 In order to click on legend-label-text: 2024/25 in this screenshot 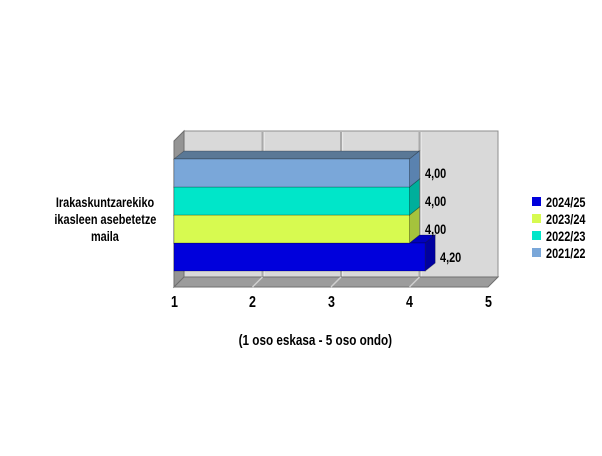, I will do `click(566, 201)`.